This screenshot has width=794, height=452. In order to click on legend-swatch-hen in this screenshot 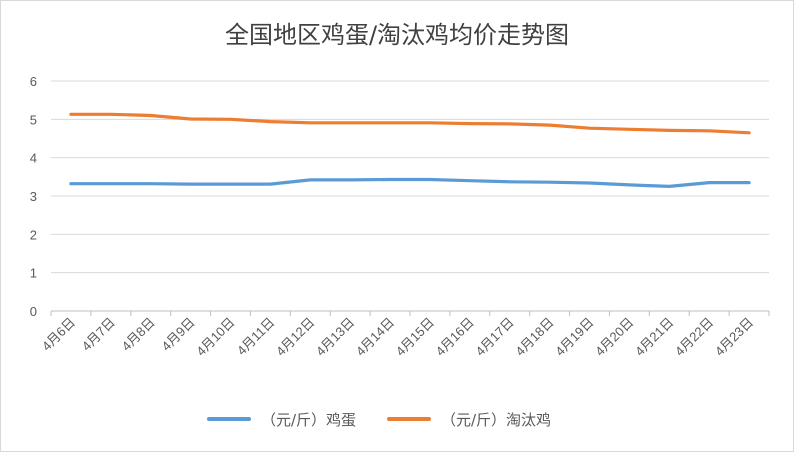, I will do `click(409, 419)`.